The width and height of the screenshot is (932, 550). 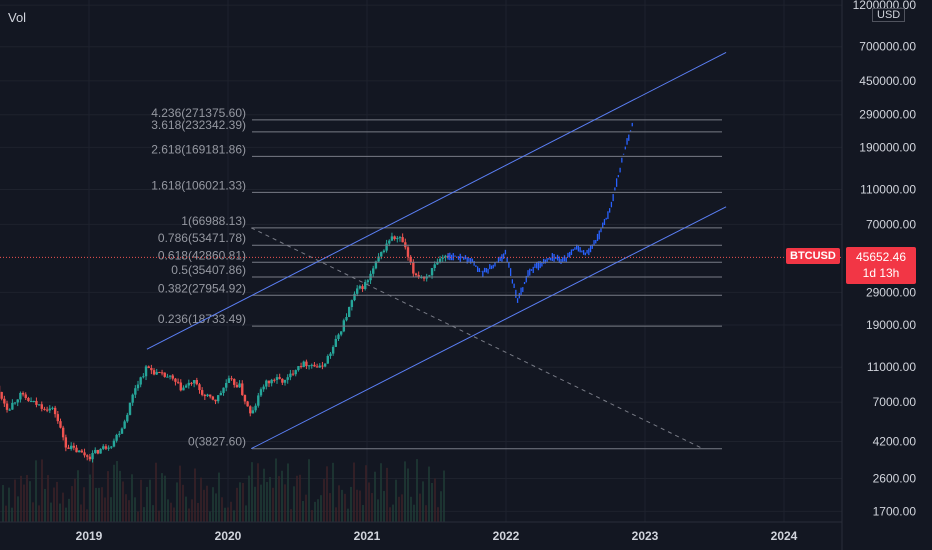 I want to click on y-tick-label: 11000.00, so click(x=891, y=367).